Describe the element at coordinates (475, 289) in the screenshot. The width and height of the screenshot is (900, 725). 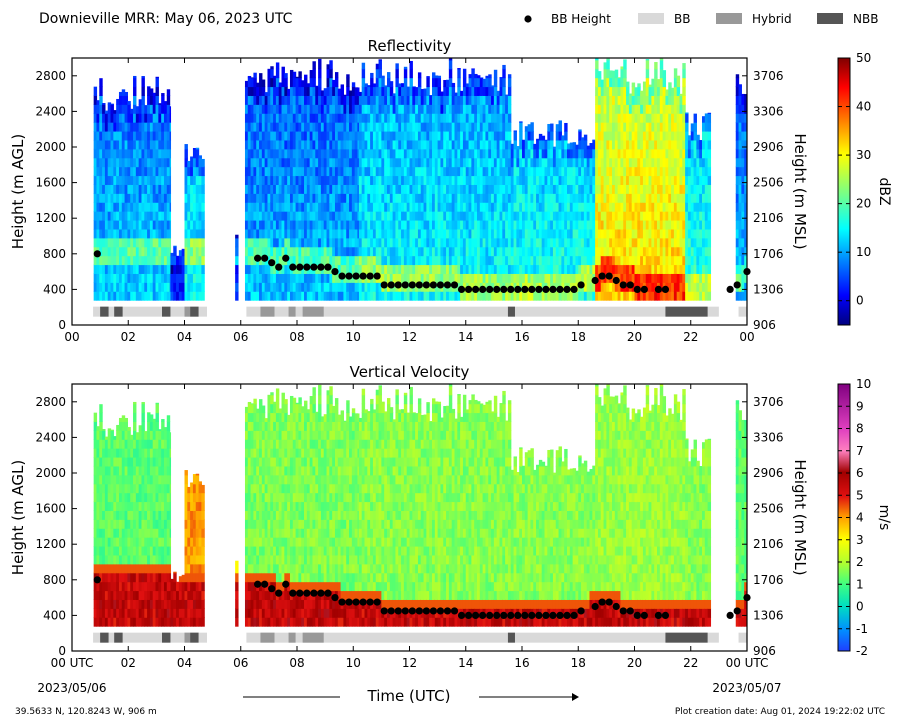
I see `bb-height-point` at that location.